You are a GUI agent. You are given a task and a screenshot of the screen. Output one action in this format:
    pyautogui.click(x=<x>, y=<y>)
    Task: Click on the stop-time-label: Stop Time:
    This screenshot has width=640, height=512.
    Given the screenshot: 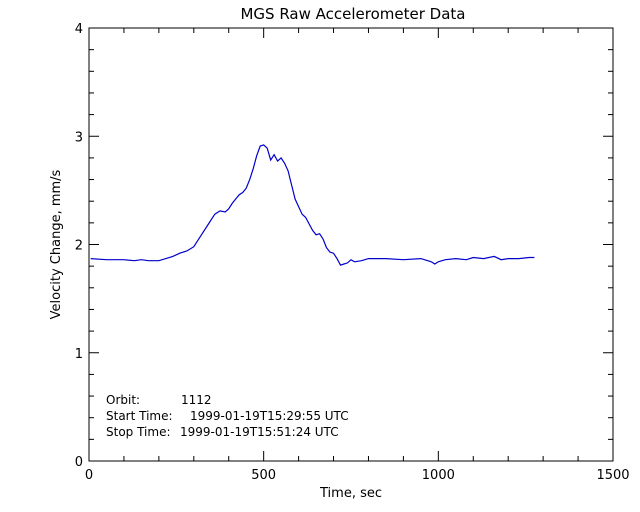 What is the action you would take?
    pyautogui.click(x=138, y=432)
    